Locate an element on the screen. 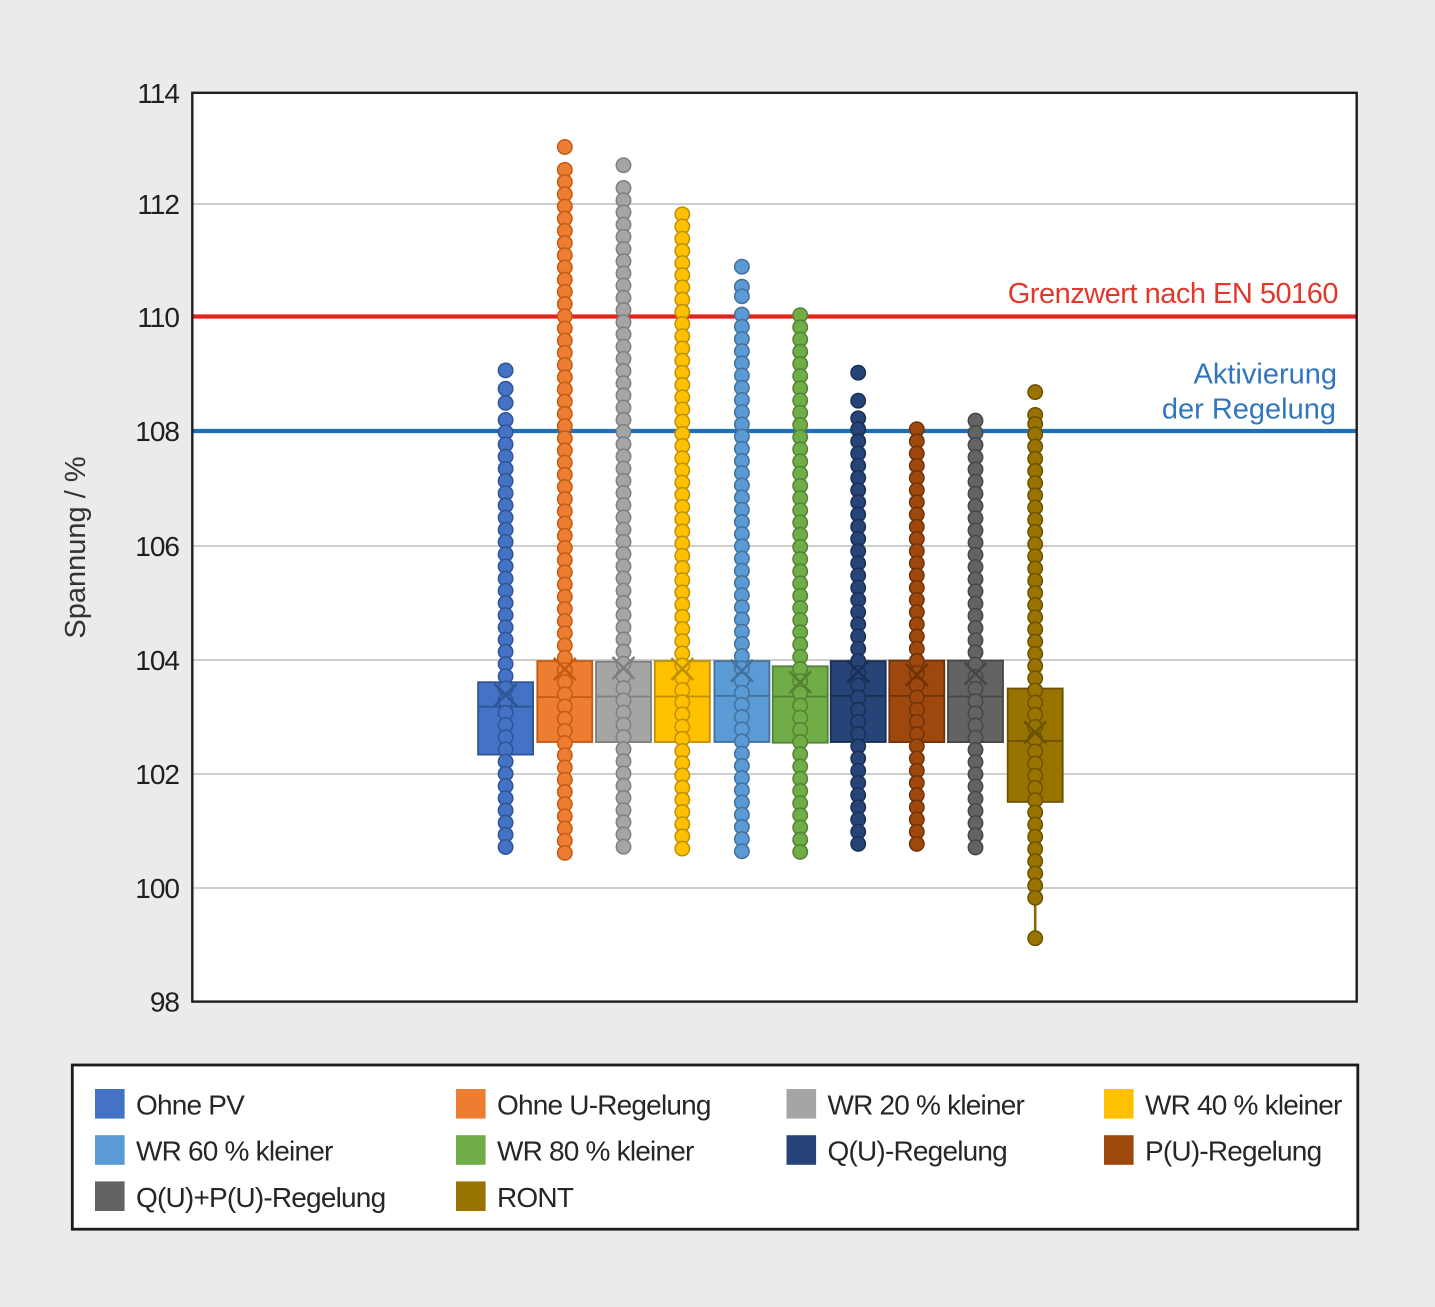 This screenshot has height=1307, width=1435. svg-text: 104 is located at coordinates (157, 660).